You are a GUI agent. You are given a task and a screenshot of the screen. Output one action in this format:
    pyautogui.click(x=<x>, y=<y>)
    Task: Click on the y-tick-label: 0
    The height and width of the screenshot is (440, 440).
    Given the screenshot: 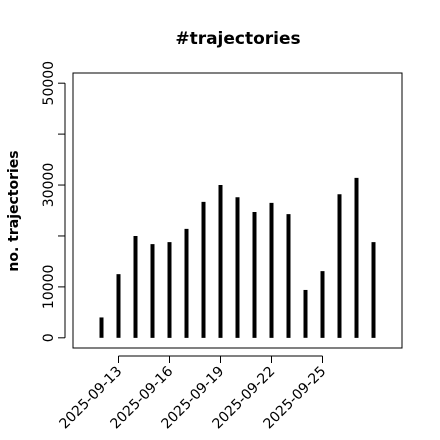 What is the action you would take?
    pyautogui.click(x=49, y=337)
    